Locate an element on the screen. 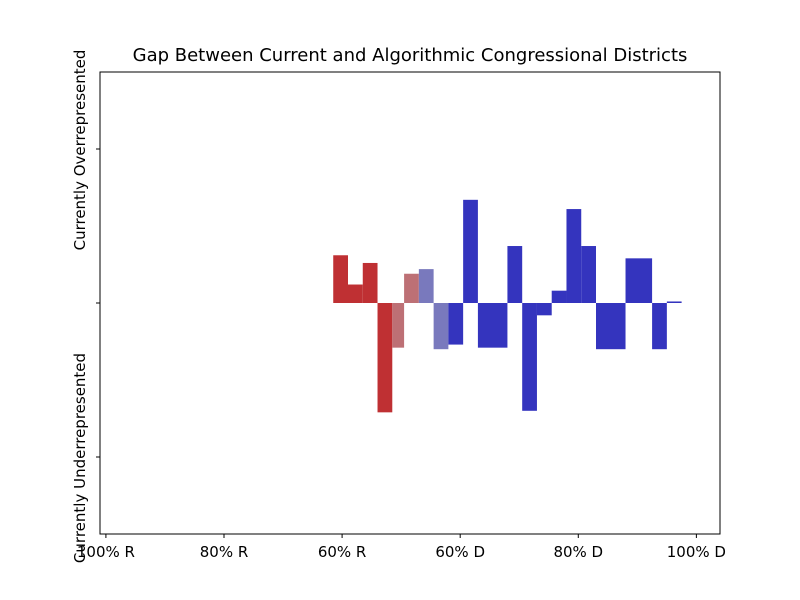  x-tick-label: 60% D is located at coordinates (460, 552).